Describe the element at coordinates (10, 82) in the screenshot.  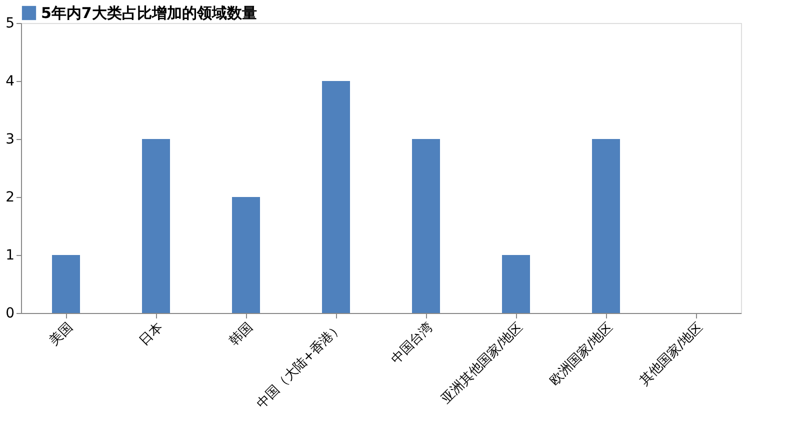
I see `y-tick-label: 4` at that location.